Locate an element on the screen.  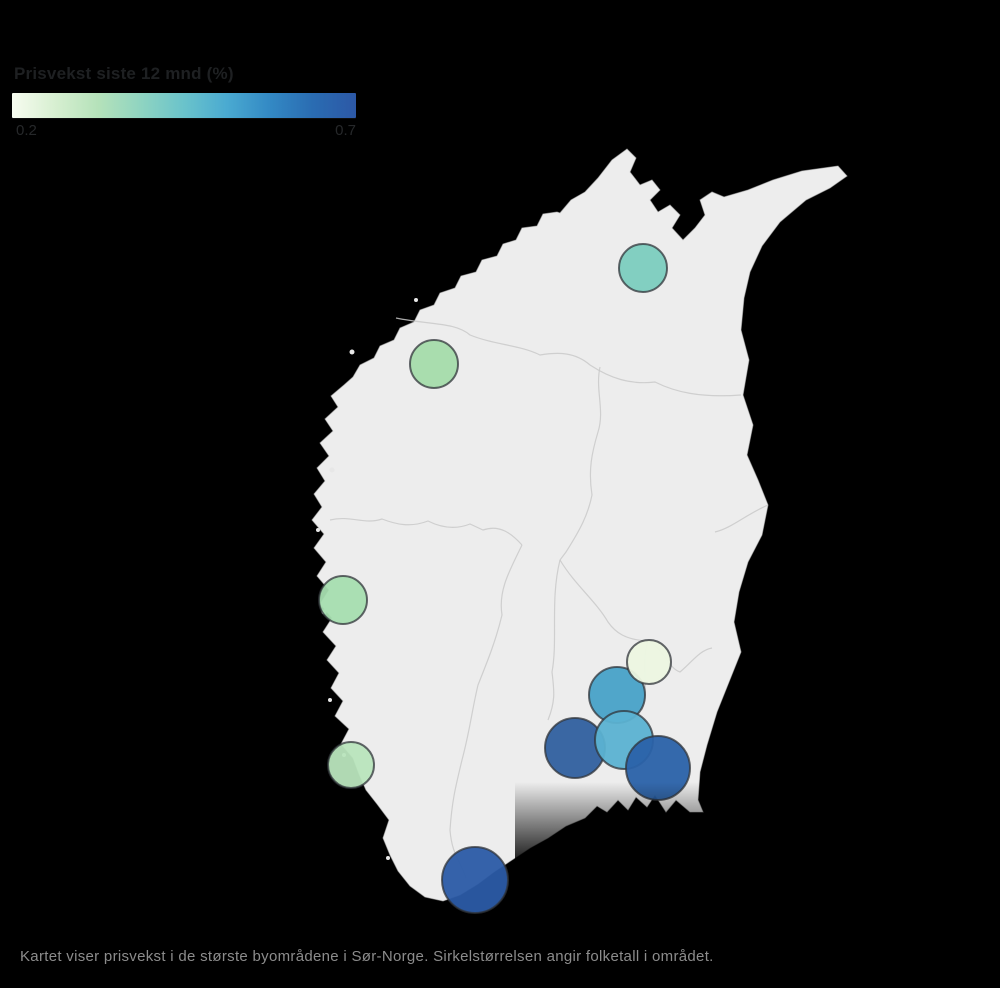
colorbar-gradient is located at coordinates (184, 105).